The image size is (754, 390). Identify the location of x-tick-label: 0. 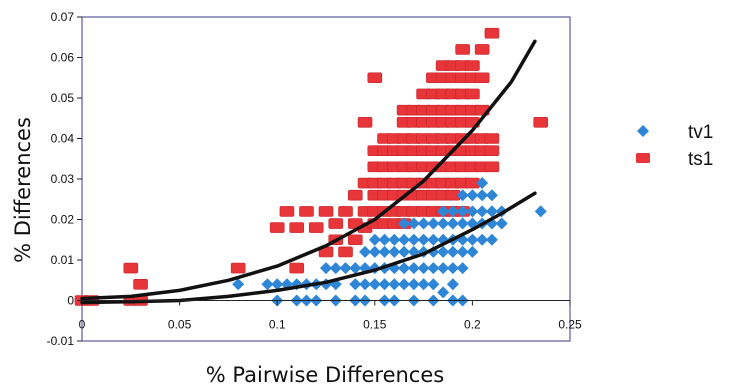
(82, 325).